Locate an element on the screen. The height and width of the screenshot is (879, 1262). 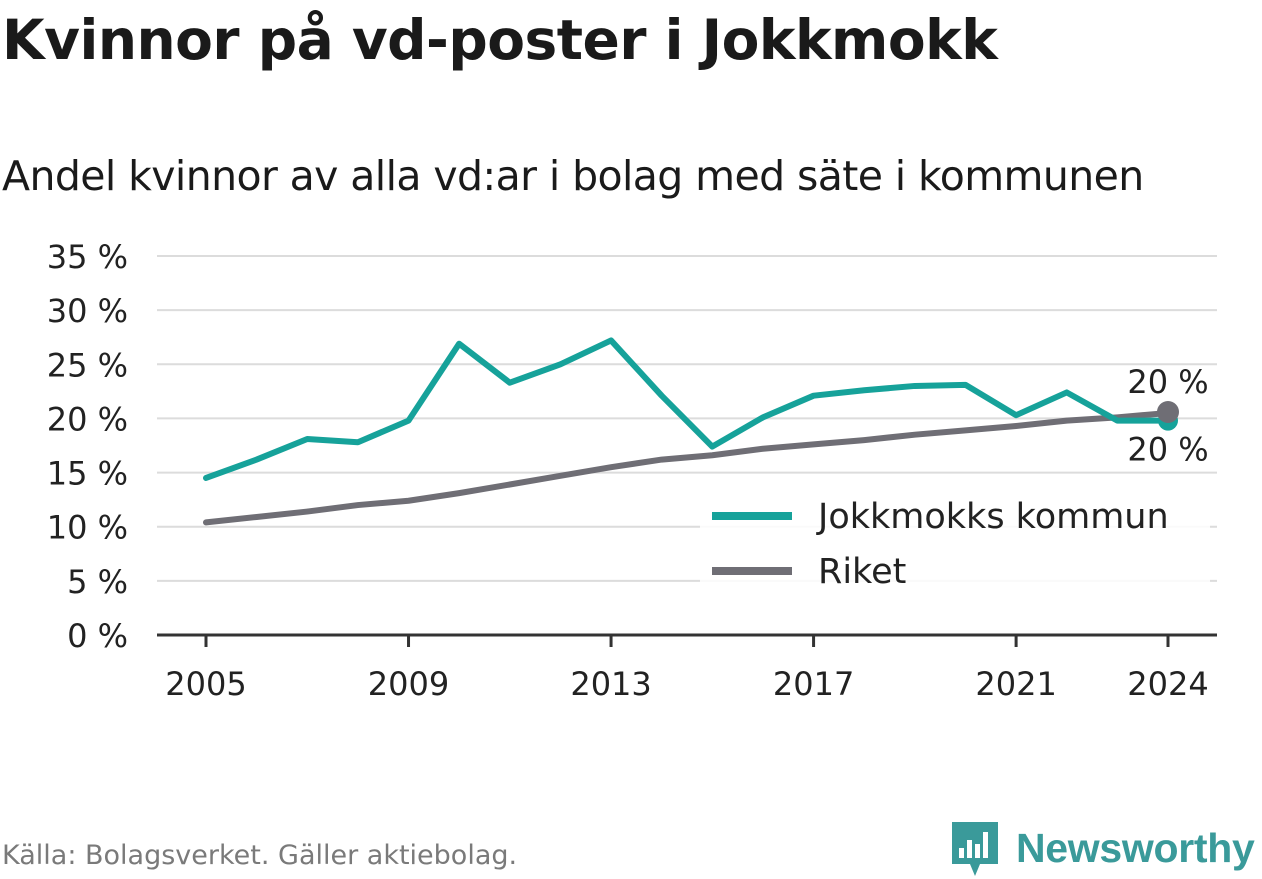
series-line-riket is located at coordinates (687, 468).